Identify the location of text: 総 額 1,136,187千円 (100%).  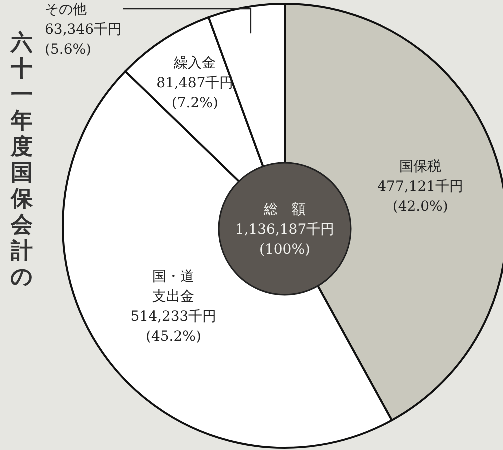
(285, 230).